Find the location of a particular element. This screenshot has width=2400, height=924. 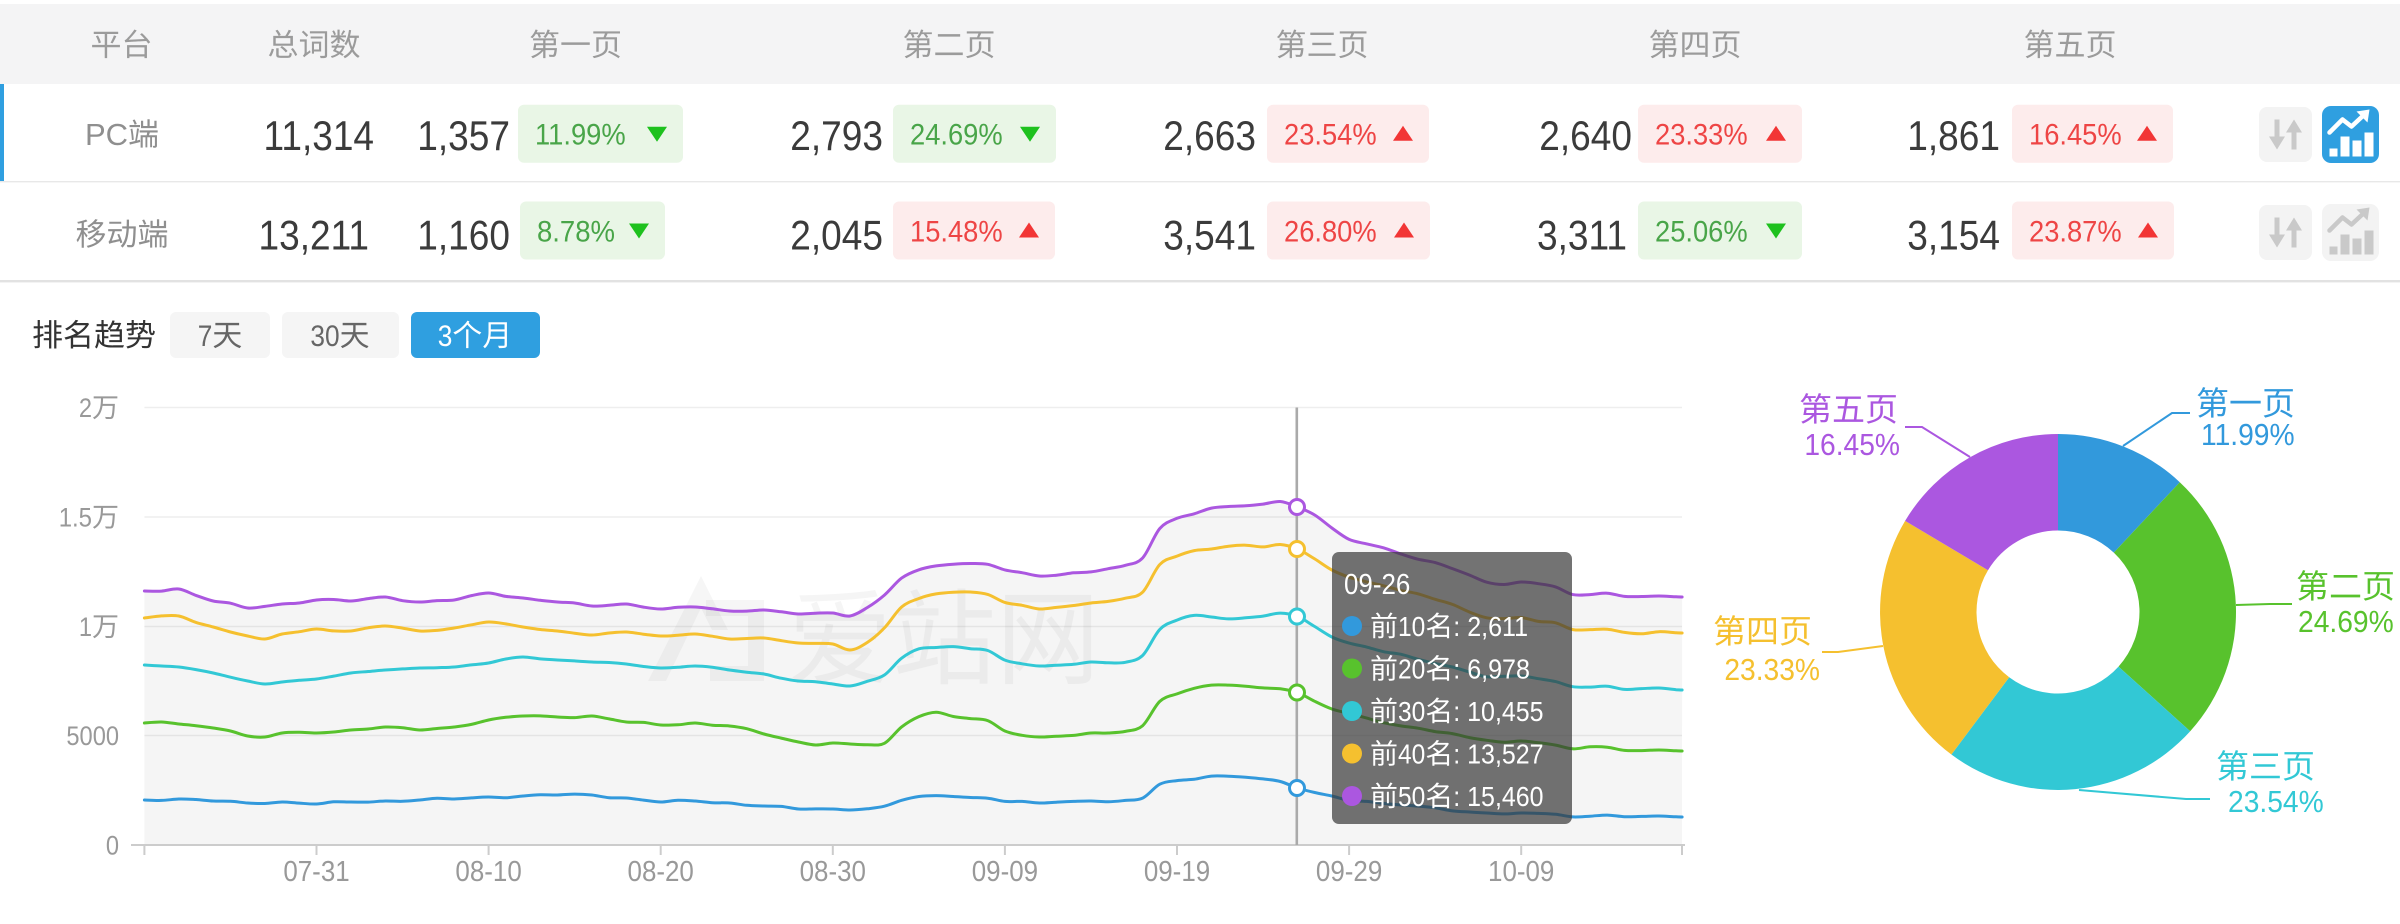

svg-text: 1,357 is located at coordinates (463, 136).